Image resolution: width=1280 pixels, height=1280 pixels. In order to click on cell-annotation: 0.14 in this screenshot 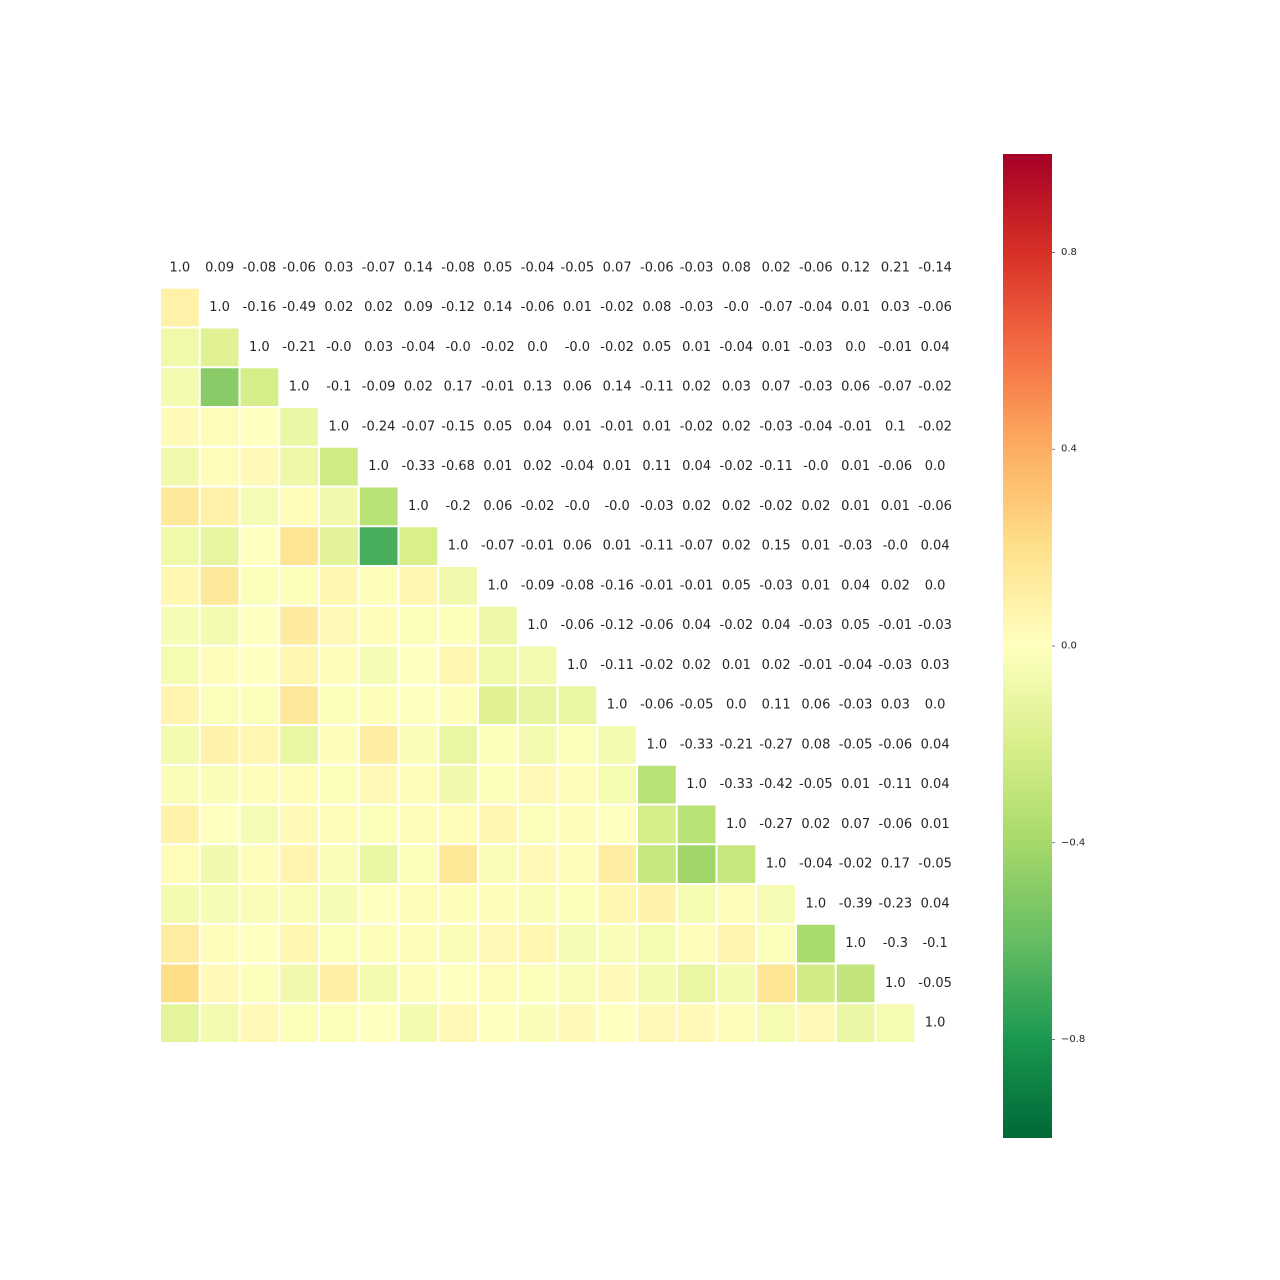, I will do `click(418, 267)`.